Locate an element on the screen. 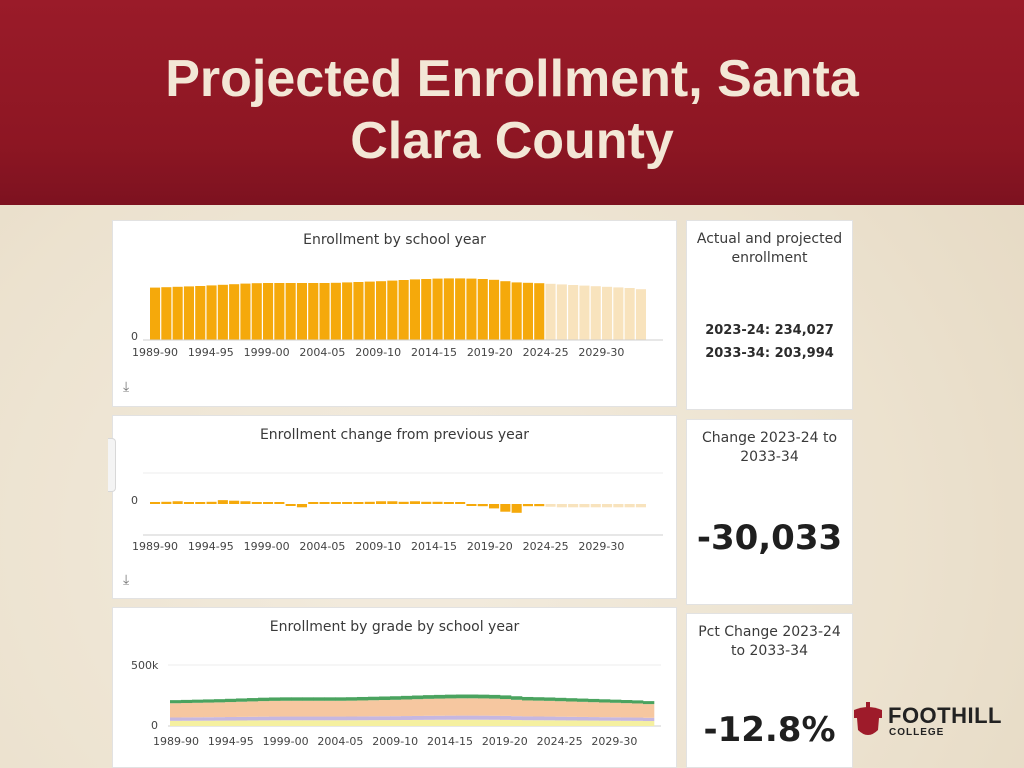 The width and height of the screenshot is (1024, 768). x-tick-label: 2019-20 is located at coordinates (505, 741).